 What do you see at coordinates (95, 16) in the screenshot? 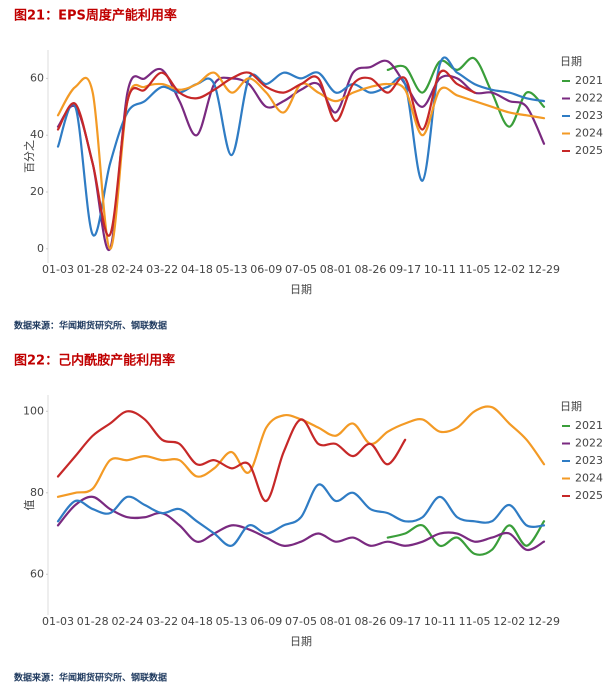
I see `chart-title: 图21：EPS周度产能利用率` at bounding box center [95, 16].